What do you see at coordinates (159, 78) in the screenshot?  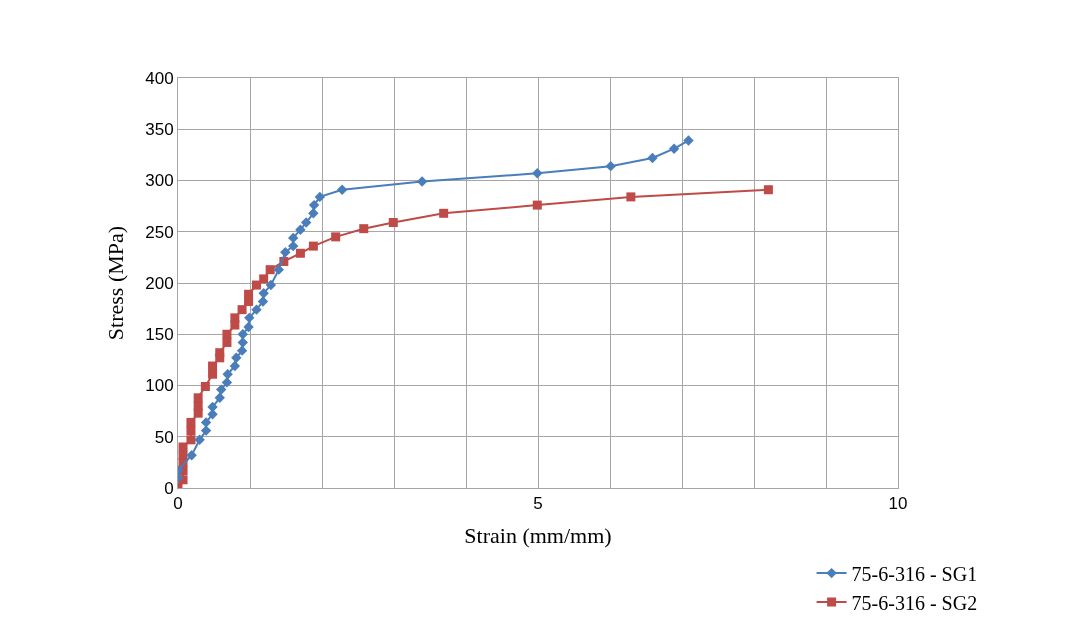 I see `y-tick-label: 400` at bounding box center [159, 78].